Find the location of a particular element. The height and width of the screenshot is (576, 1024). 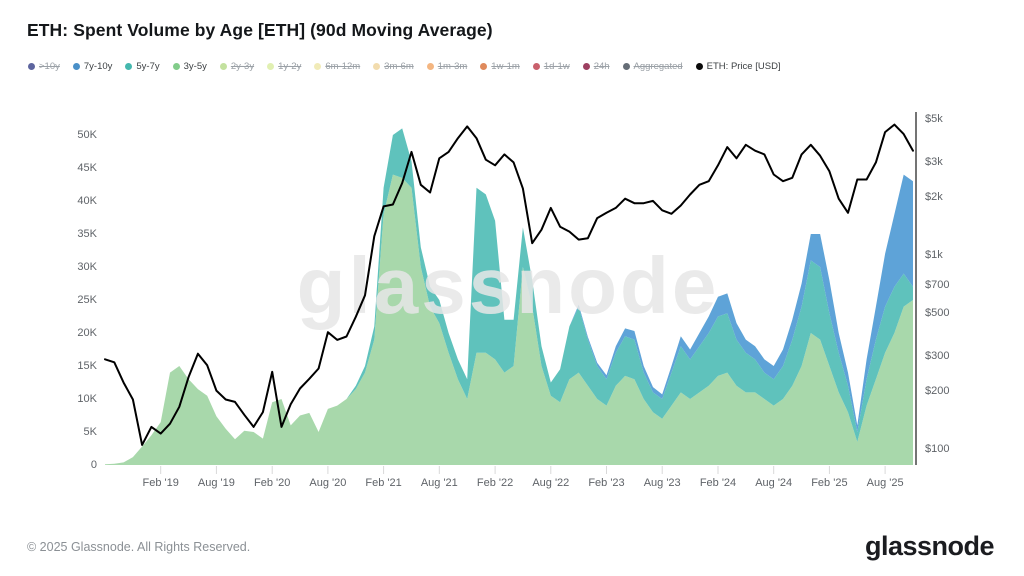

legend-item-24h: 24h is located at coordinates (596, 66).